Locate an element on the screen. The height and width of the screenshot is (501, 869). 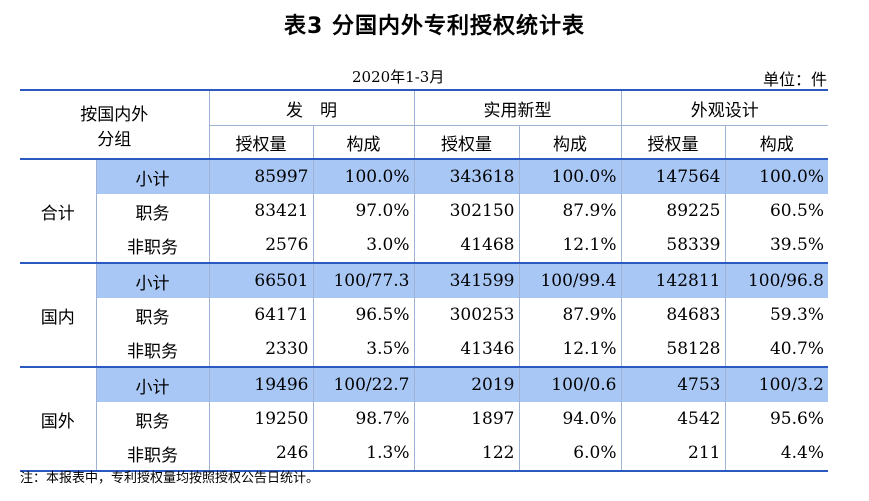
grant-count-cell: 302150 is located at coordinates (466, 211).